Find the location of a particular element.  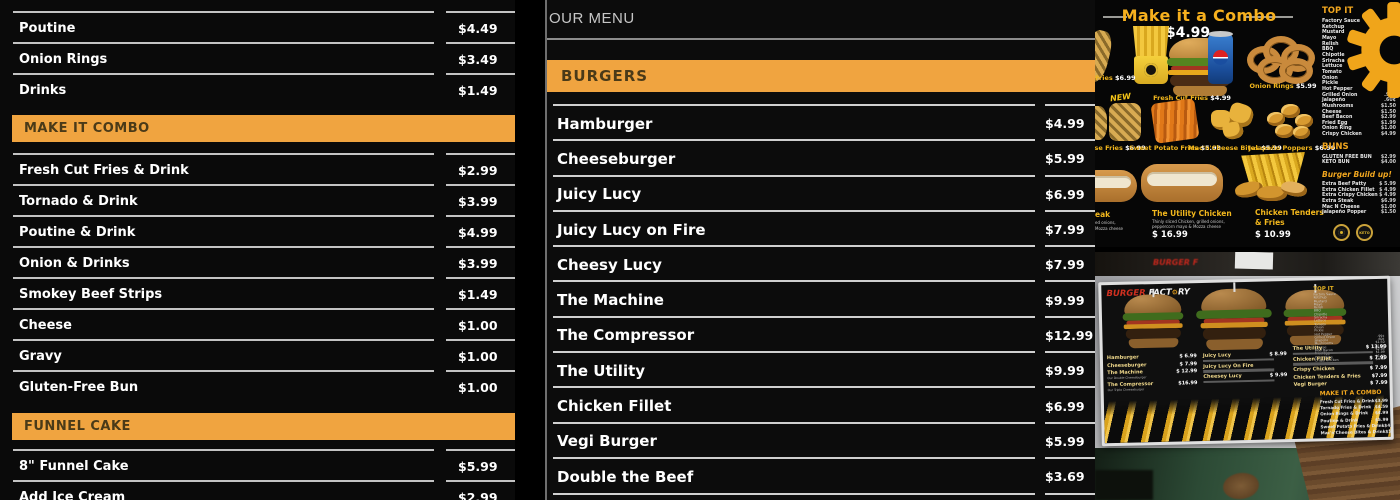

item-name: Cheese is located at coordinates (223, 324).